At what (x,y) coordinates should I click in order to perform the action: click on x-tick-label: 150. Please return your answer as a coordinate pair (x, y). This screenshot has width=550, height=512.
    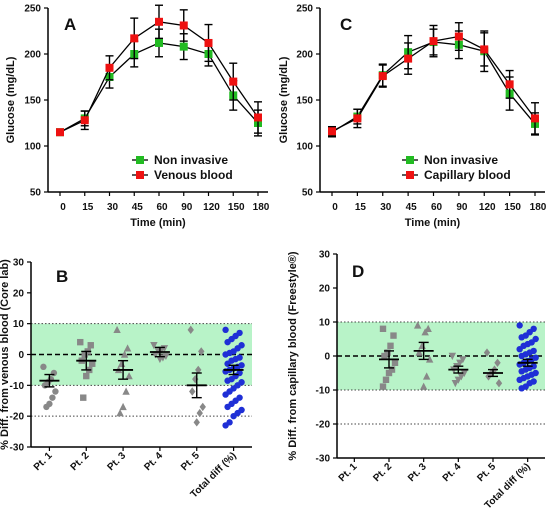
    Looking at the image, I should click on (512, 207).